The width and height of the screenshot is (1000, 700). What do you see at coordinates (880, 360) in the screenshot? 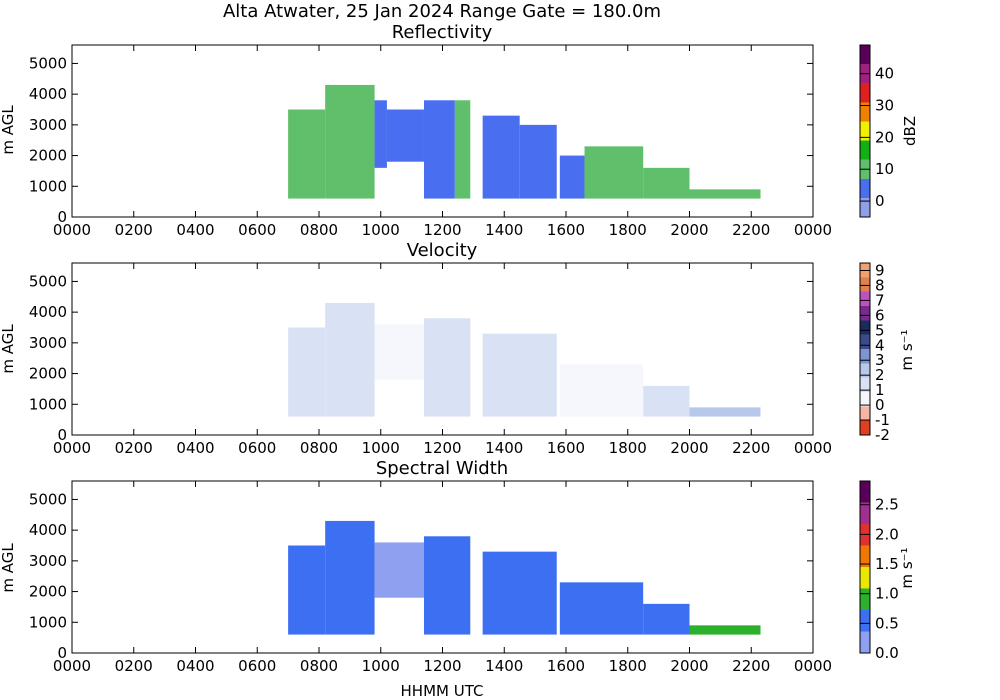
I see `velocity-colorbar-tick-label: 3` at bounding box center [880, 360].